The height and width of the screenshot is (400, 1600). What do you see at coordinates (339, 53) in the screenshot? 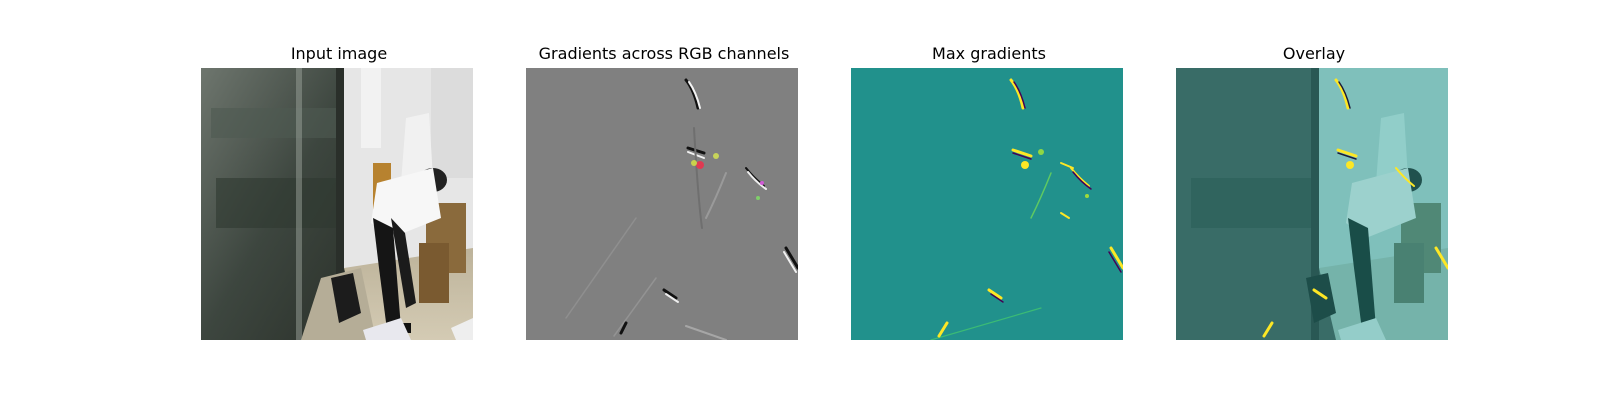
I see `panel-title-input-image: Input image` at bounding box center [339, 53].